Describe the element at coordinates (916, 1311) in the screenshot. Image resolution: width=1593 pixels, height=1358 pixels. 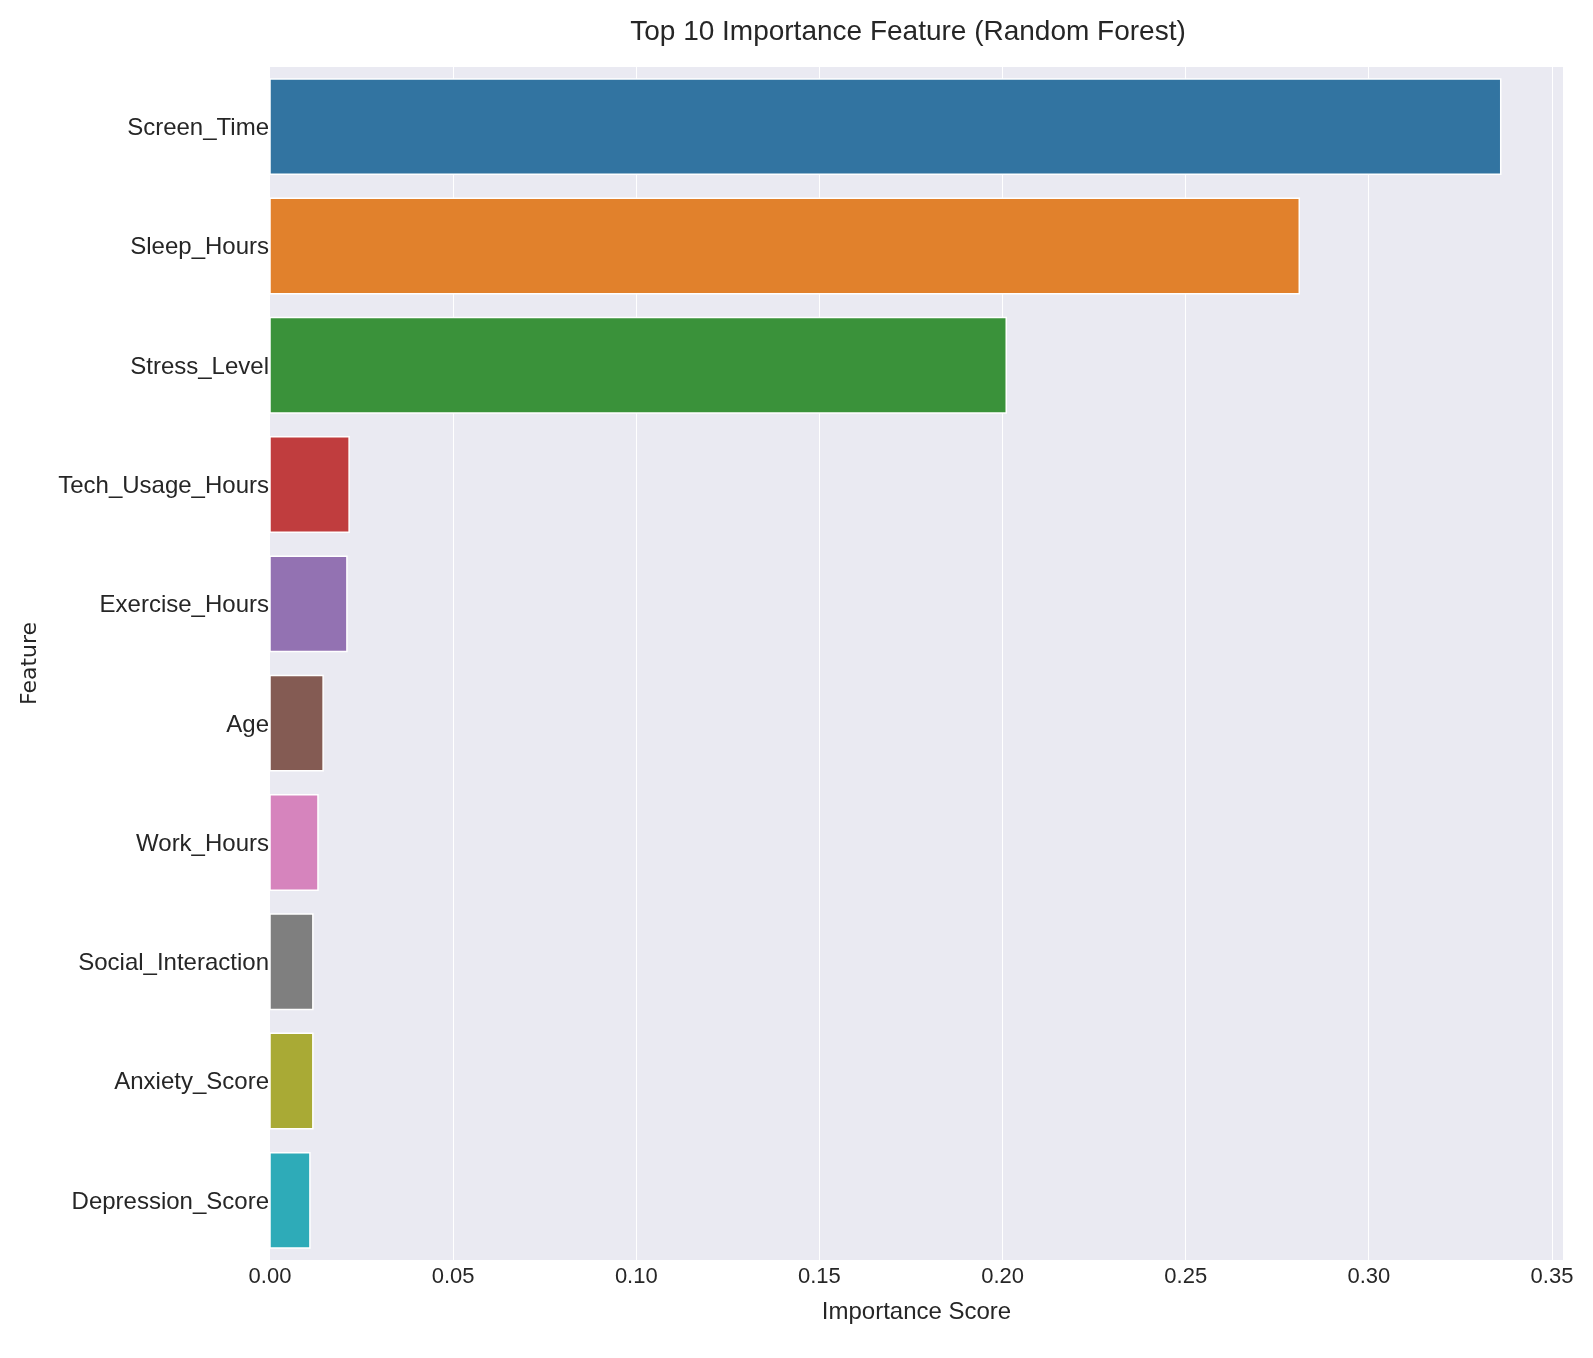
I see `x-axis-title: Importance Score` at that location.